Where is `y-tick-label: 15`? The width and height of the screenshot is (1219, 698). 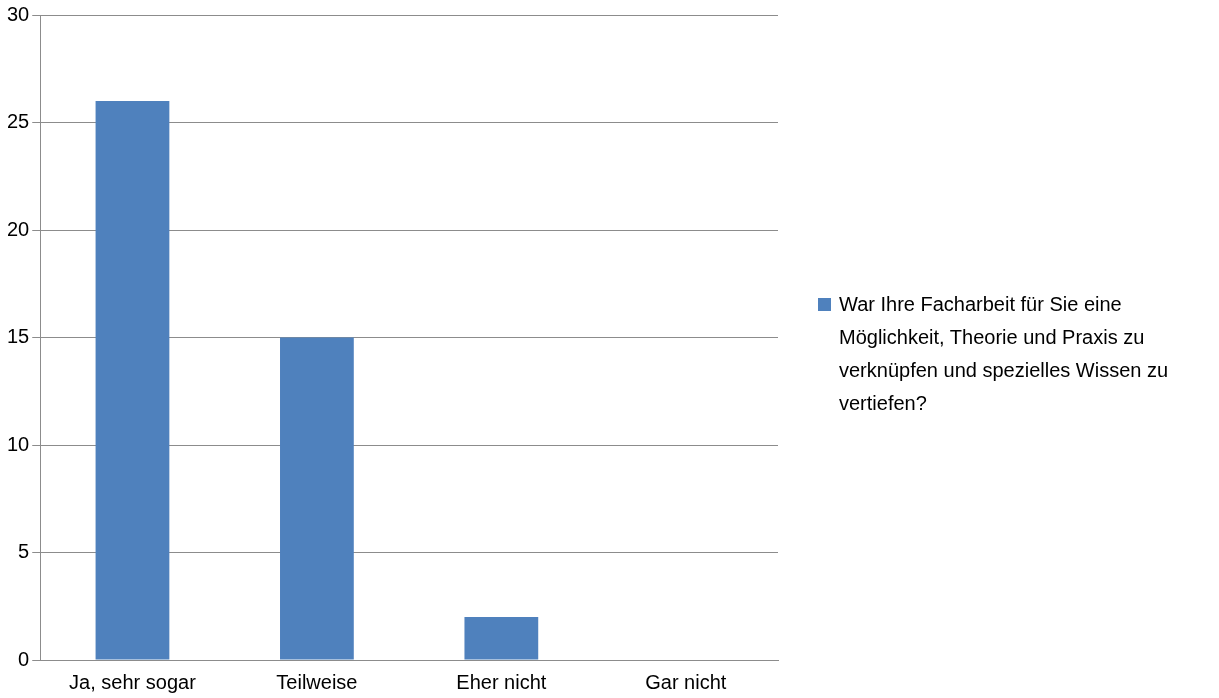
y-tick-label: 15 is located at coordinates (18, 336).